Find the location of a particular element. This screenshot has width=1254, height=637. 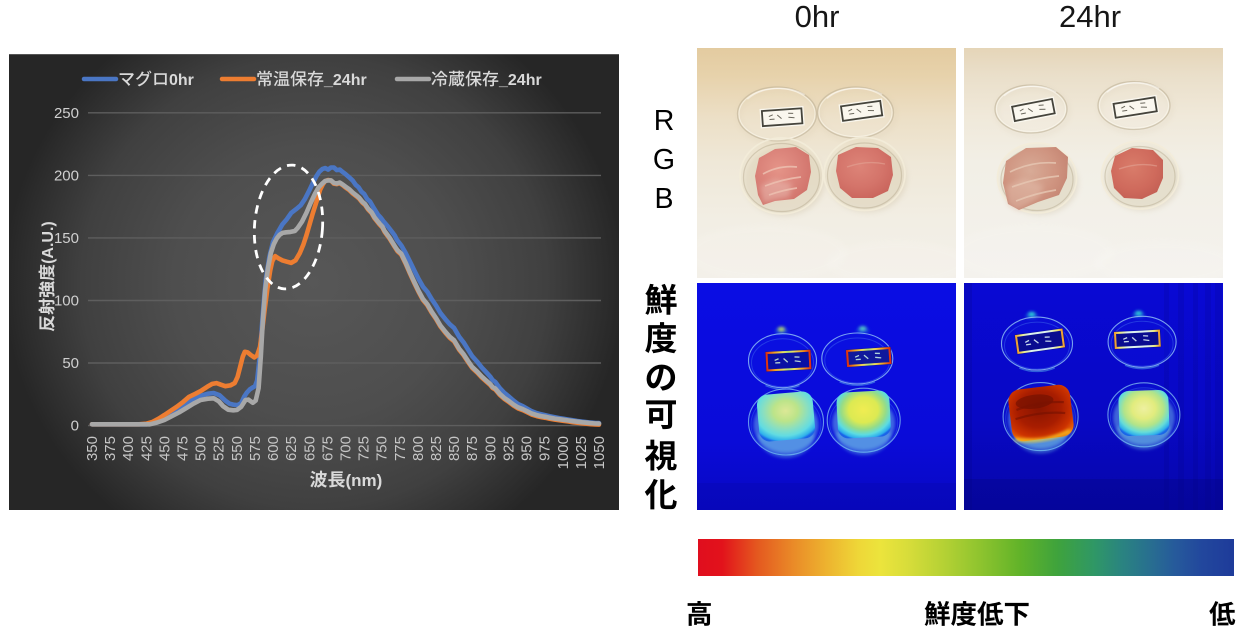

svg-text: 1000 is located at coordinates (563, 452).